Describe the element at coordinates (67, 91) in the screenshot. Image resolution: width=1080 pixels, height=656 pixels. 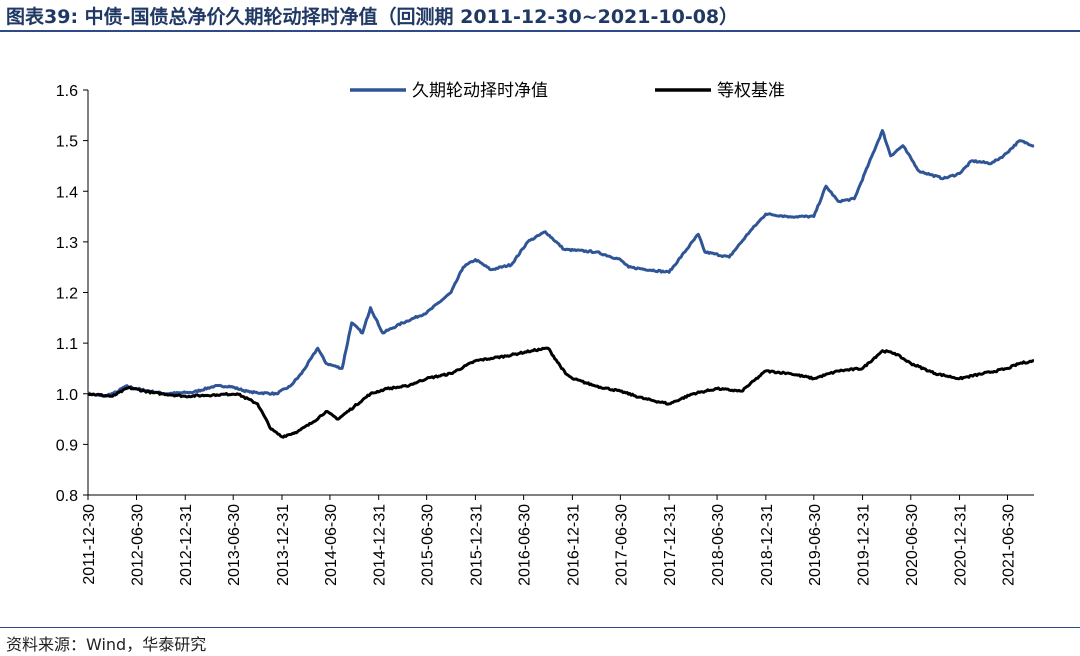
I see `y-tick-label: 1.6` at that location.